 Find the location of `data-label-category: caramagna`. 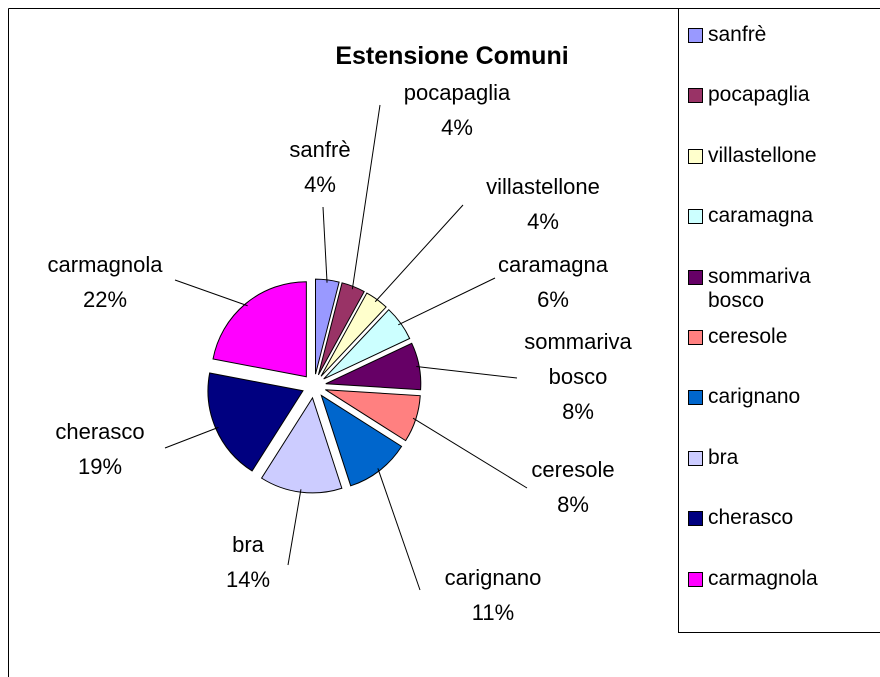

data-label-category: caramagna is located at coordinates (553, 264).